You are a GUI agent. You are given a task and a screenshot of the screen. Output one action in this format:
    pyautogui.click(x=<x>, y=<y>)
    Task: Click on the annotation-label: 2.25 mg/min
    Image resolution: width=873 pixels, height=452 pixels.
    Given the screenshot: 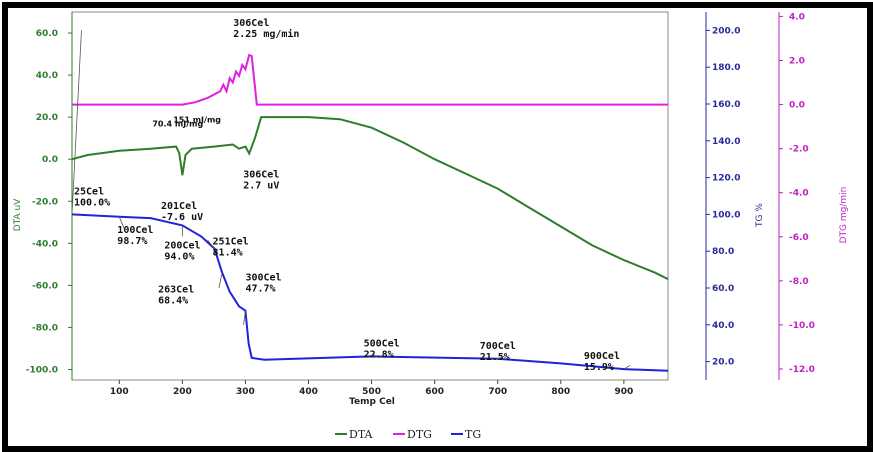 What is the action you would take?
    pyautogui.click(x=266, y=34)
    